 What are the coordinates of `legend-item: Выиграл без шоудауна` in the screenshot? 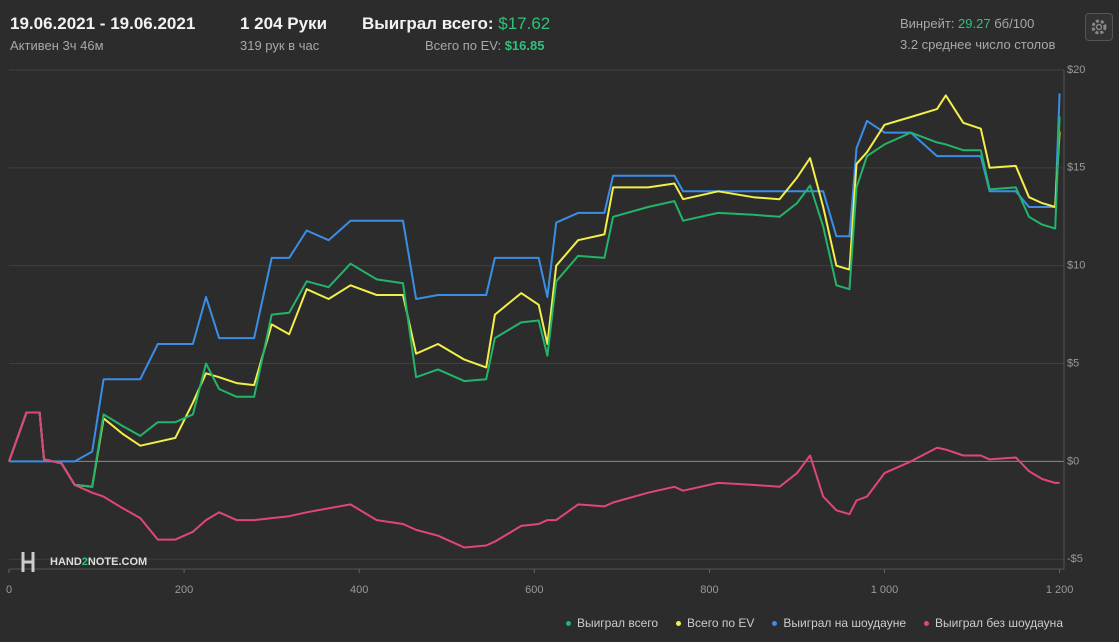 It's located at (993, 623).